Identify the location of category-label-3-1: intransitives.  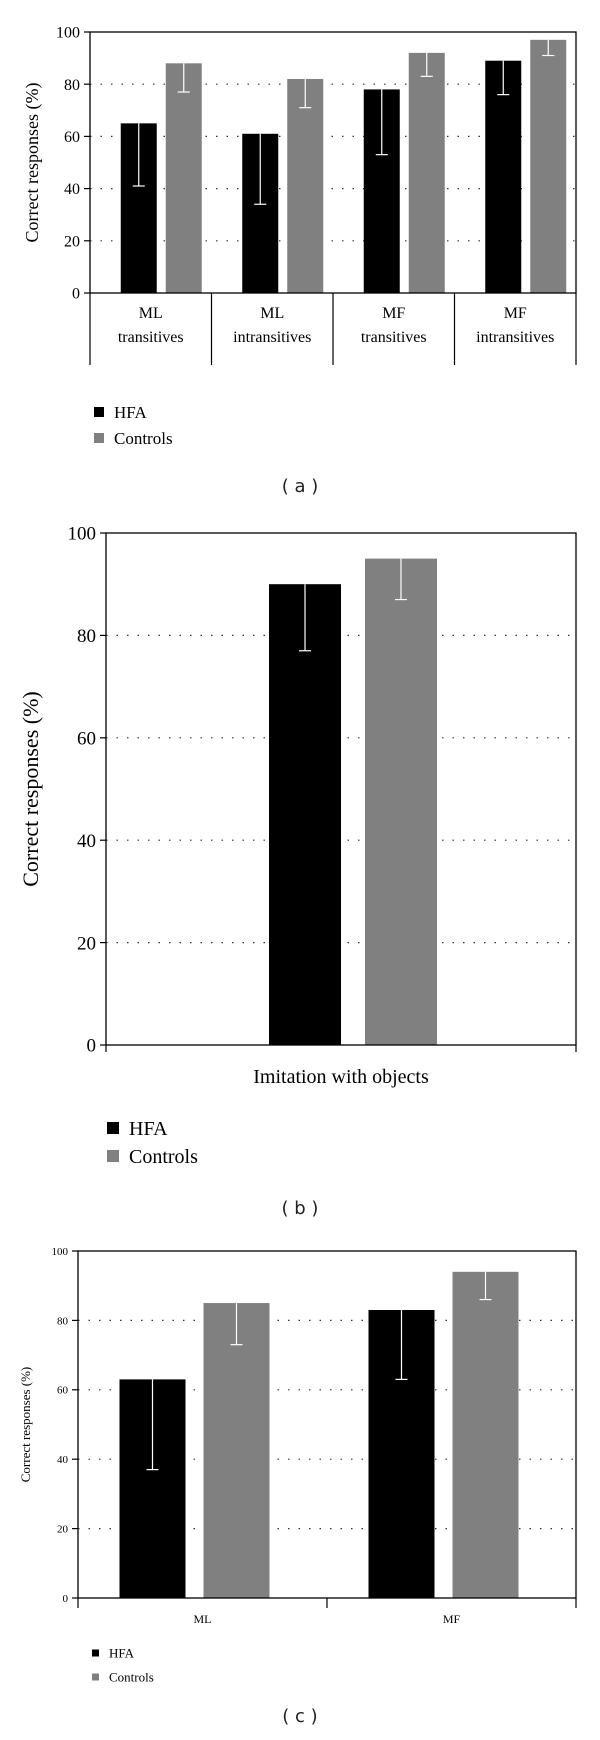
(515, 337).